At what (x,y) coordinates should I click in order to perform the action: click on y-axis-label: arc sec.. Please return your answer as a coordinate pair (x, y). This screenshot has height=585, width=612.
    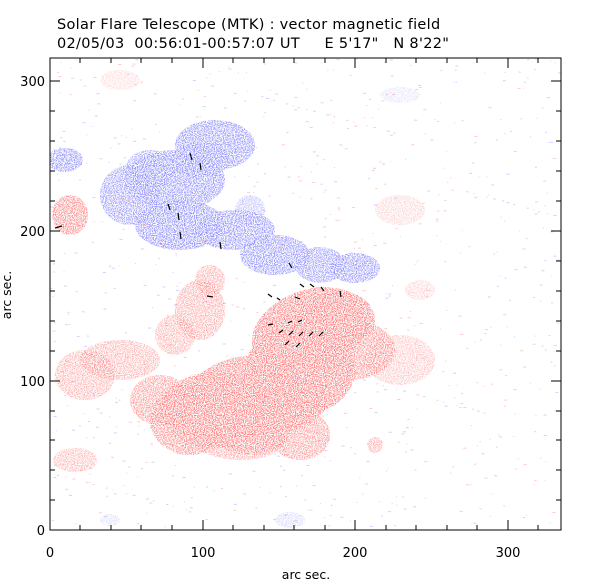
    Looking at the image, I should click on (7, 295).